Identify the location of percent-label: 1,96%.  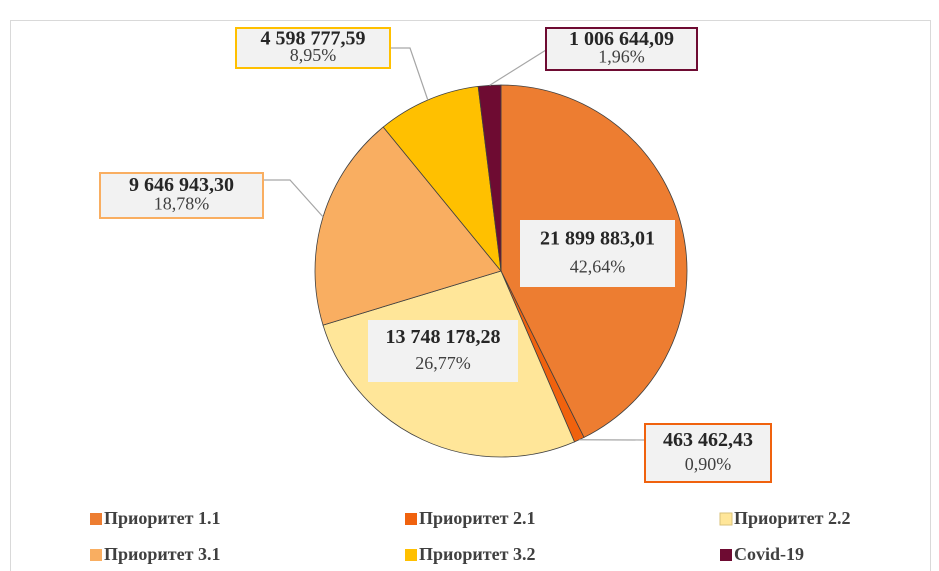
(621, 56).